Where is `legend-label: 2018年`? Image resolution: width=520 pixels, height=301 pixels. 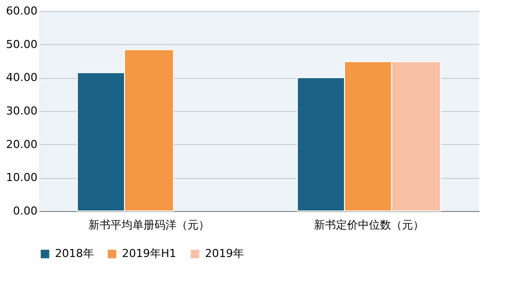
legend-label: 2018年 is located at coordinates (74, 253).